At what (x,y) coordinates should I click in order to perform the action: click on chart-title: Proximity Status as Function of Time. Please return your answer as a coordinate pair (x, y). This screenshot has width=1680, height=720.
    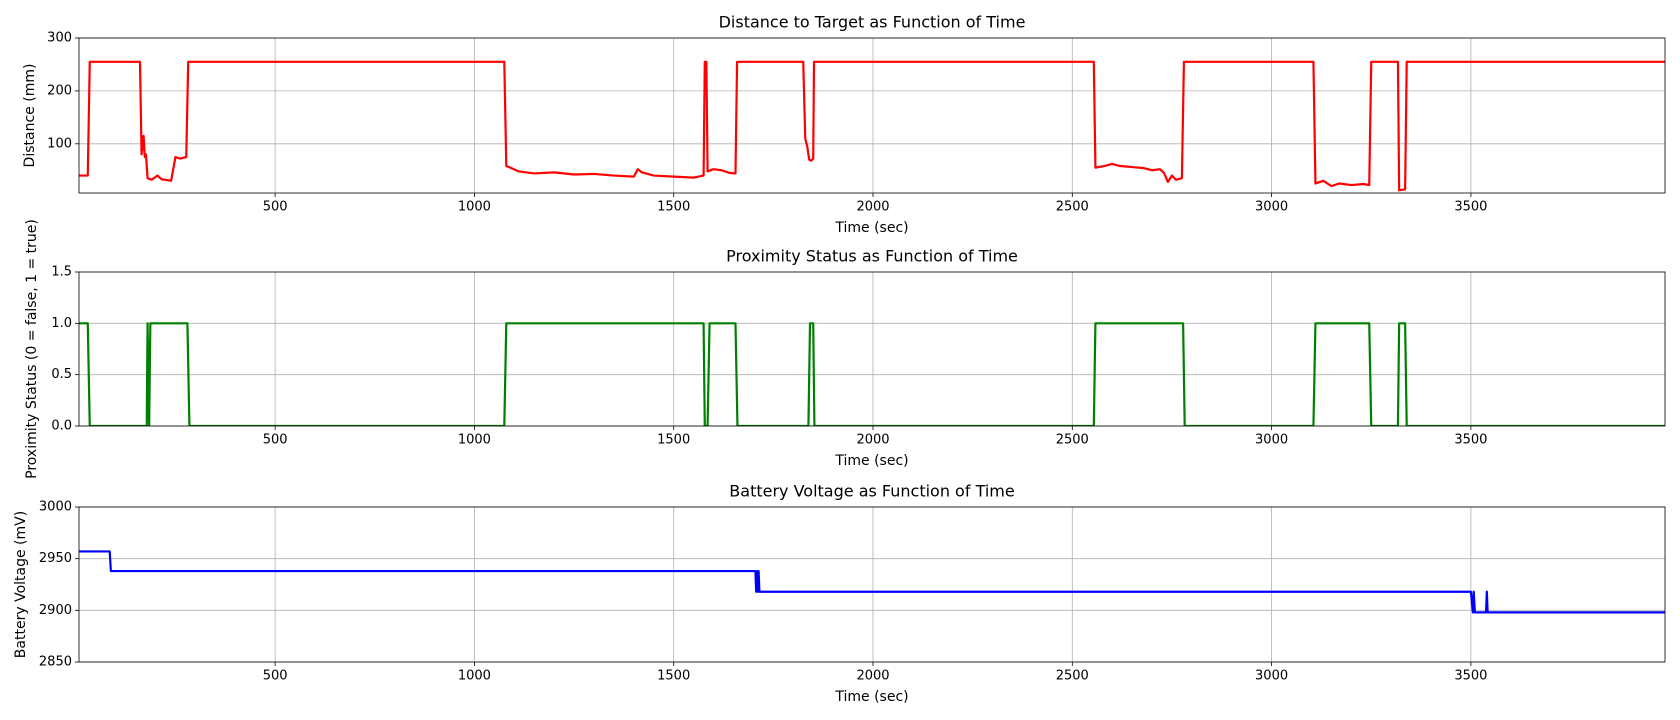
    Looking at the image, I should click on (872, 256).